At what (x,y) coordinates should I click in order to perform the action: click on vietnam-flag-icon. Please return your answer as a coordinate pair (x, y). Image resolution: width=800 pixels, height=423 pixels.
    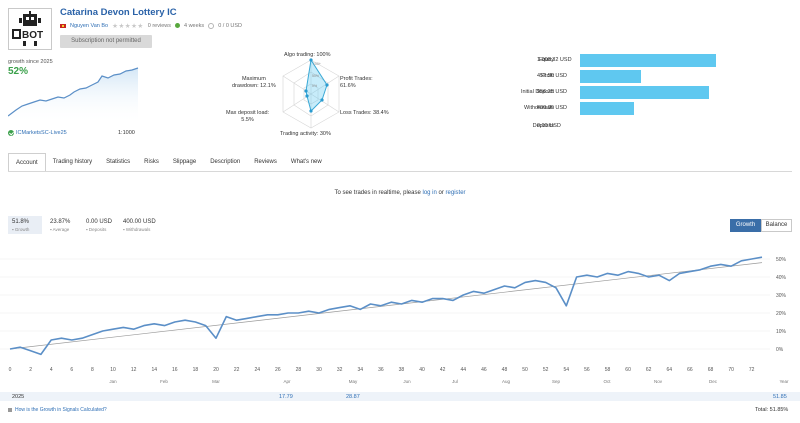
    Looking at the image, I should click on (63, 25).